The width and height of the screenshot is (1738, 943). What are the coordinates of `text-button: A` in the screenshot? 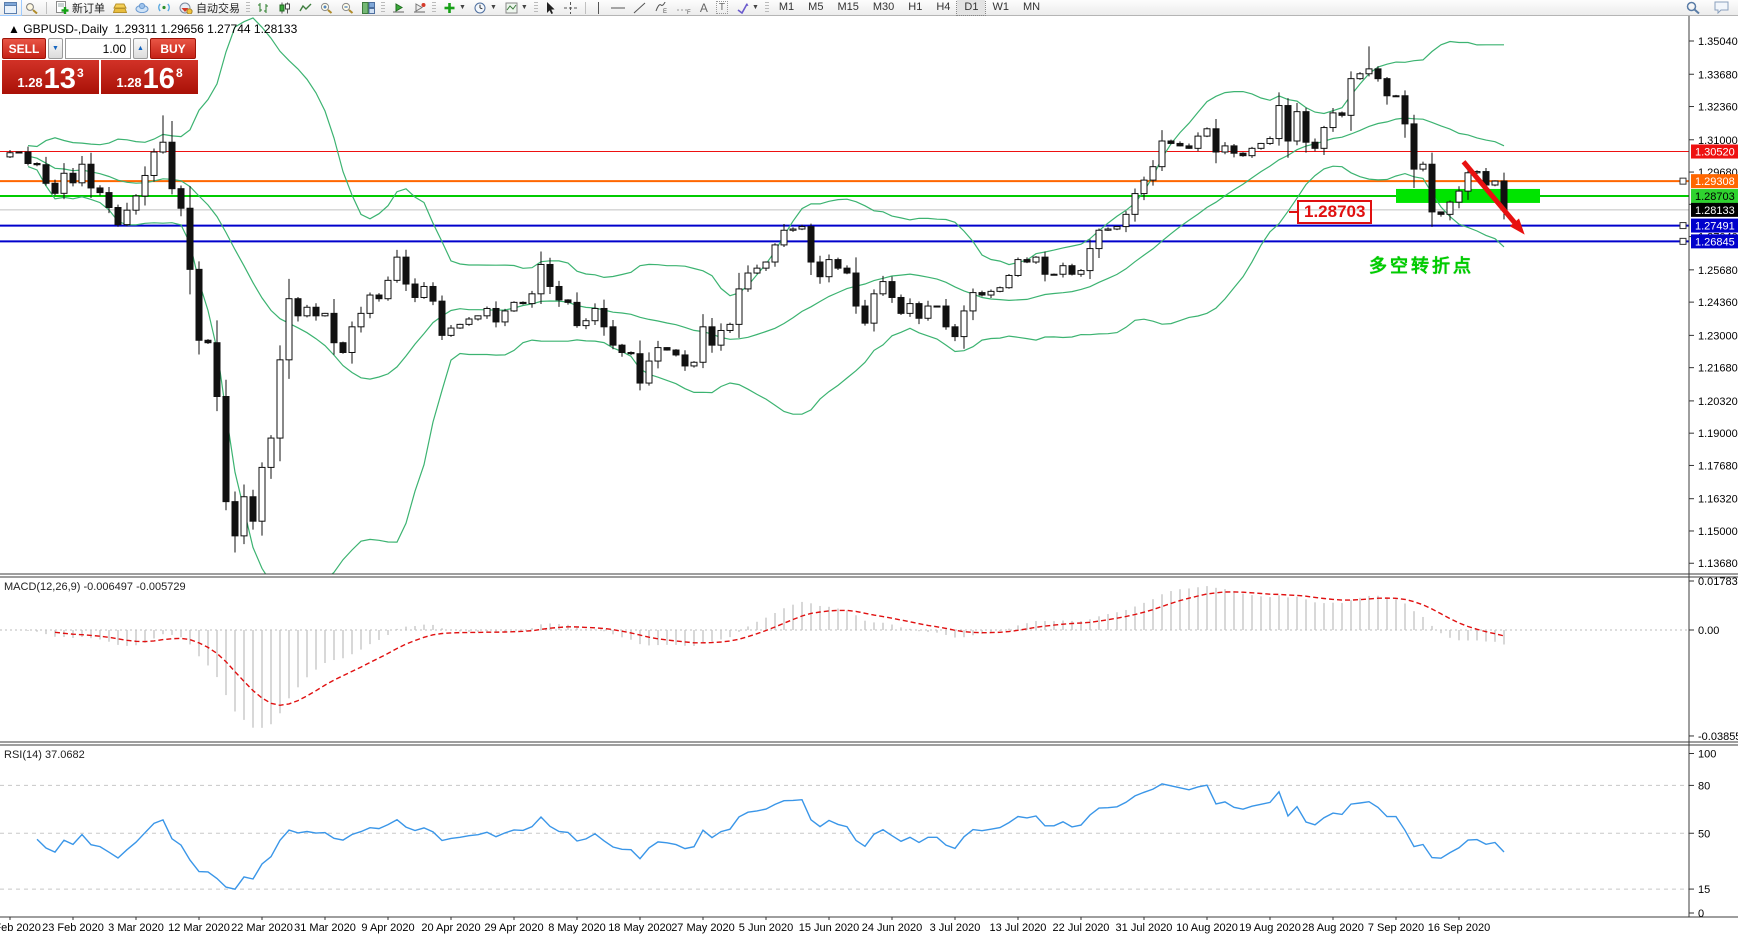 It's located at (704, 7).